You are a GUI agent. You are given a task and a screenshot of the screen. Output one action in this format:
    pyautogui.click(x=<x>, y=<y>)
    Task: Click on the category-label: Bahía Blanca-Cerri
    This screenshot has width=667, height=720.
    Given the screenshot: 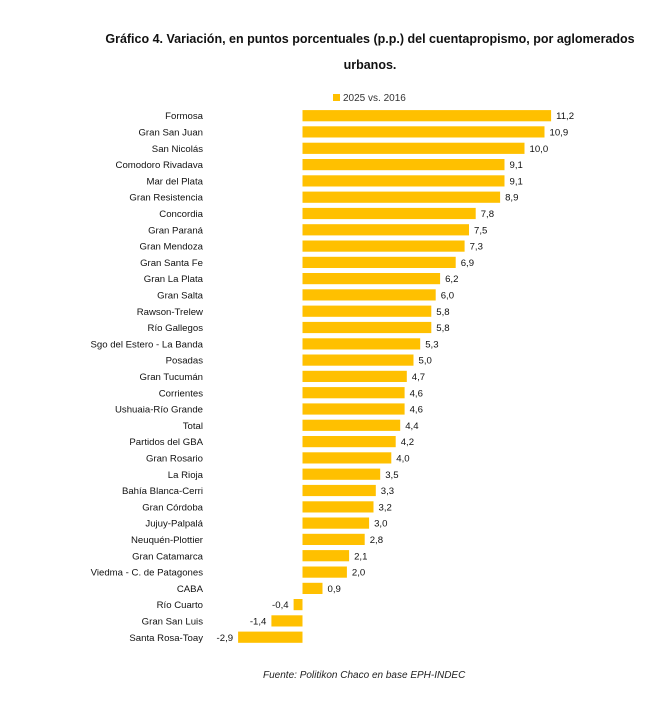 What is the action you would take?
    pyautogui.click(x=162, y=491)
    